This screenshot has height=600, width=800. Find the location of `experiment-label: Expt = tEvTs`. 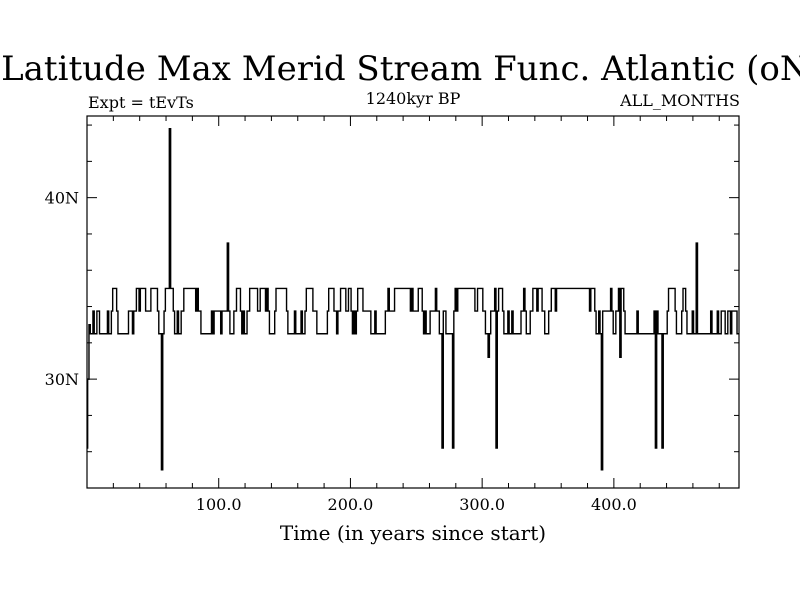

experiment-label: Expt = tEvTs is located at coordinates (141, 102).